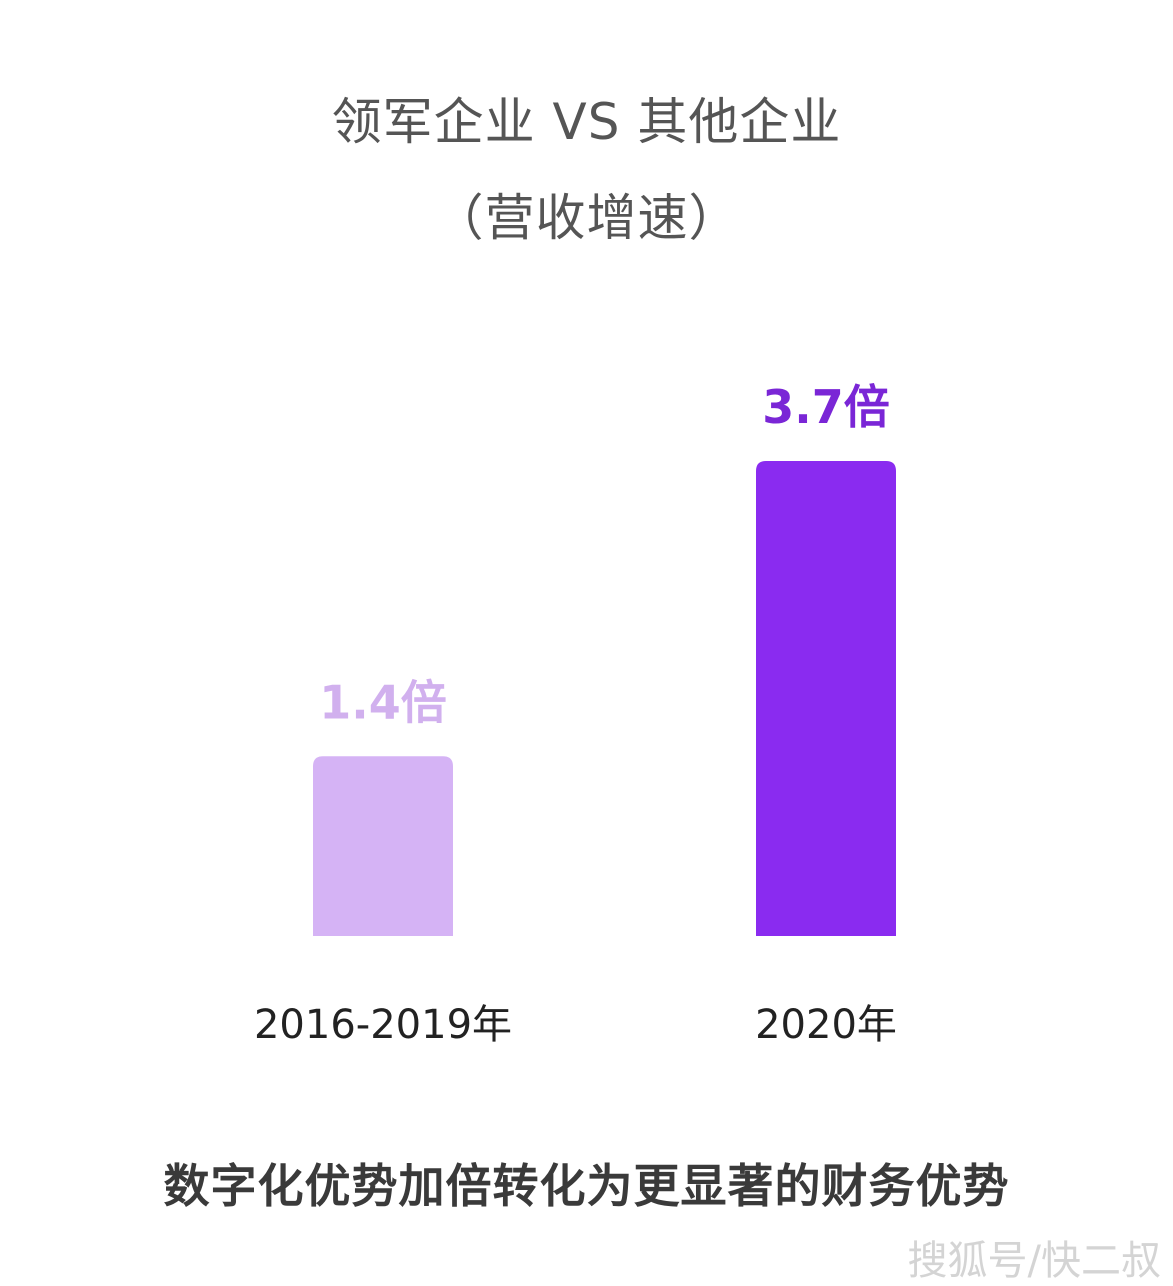 Image resolution: width=1173 pixels, height=1286 pixels. Describe the element at coordinates (1034, 1261) in the screenshot. I see `watermark: 搜狐号/快二叔` at that location.